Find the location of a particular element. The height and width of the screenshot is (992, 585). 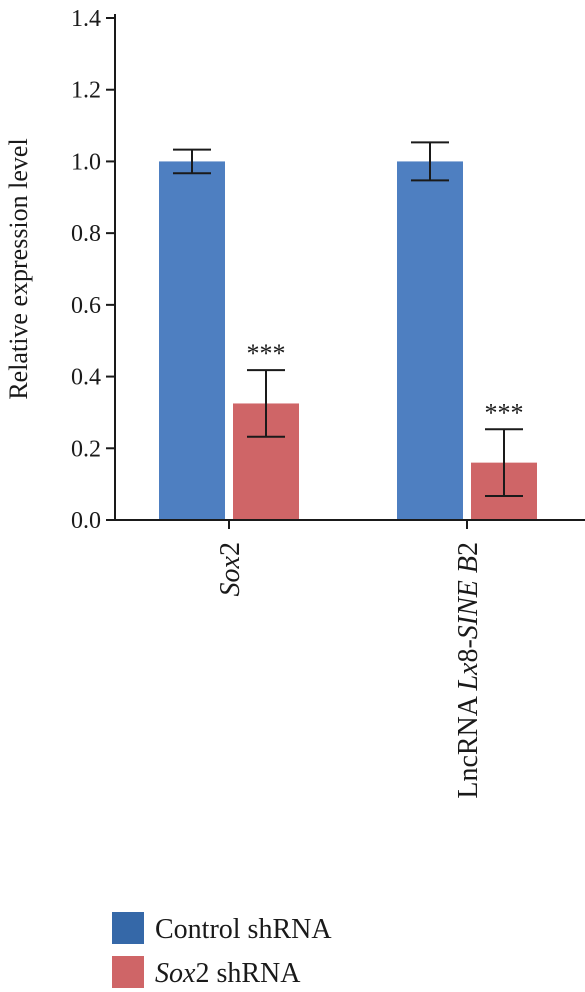

y-tick-label: 0.8 is located at coordinates (86, 234).